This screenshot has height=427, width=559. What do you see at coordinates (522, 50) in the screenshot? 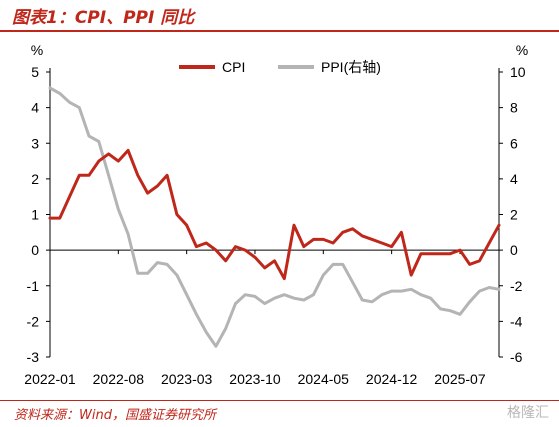
I see `right-axis-unit: %` at bounding box center [522, 50].